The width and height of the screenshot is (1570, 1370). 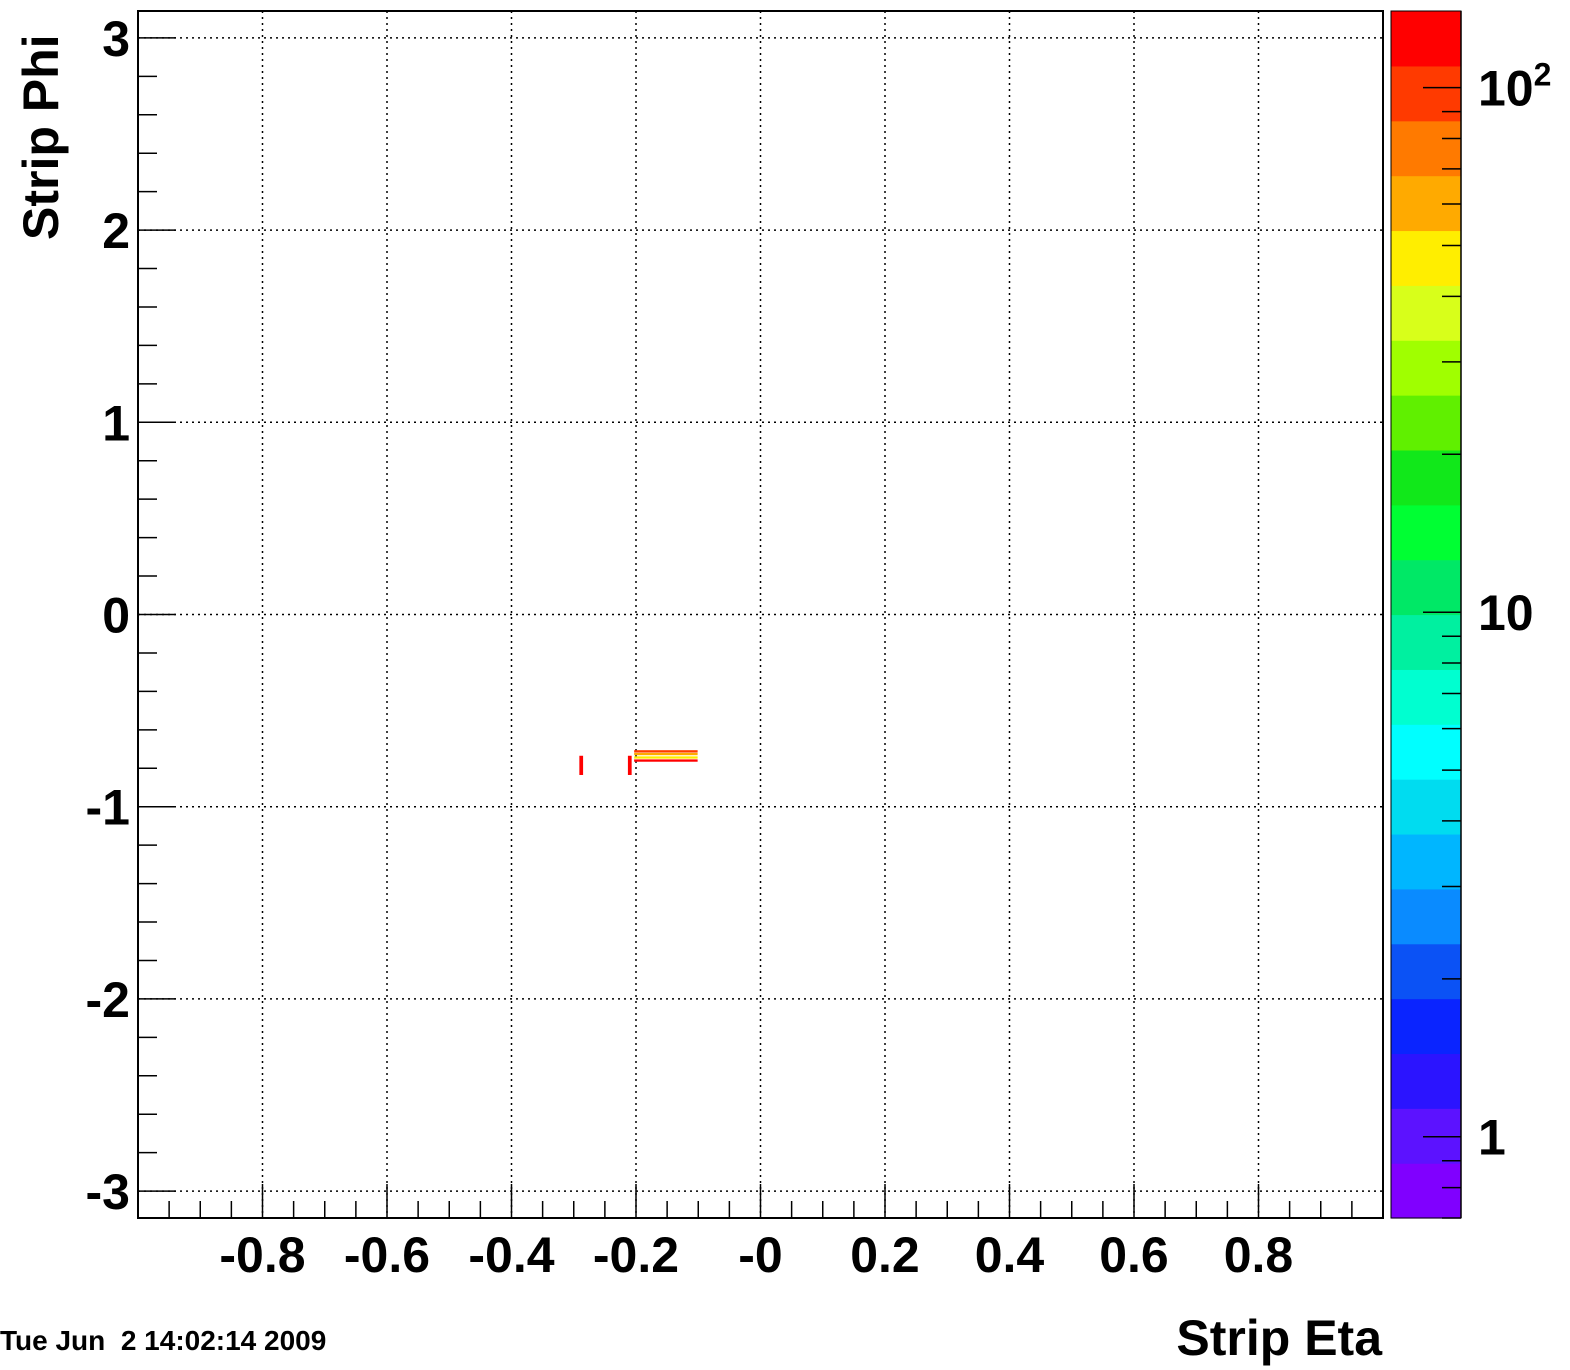 What do you see at coordinates (1259, 1255) in the screenshot?
I see `x-tick-label: 0.8` at bounding box center [1259, 1255].